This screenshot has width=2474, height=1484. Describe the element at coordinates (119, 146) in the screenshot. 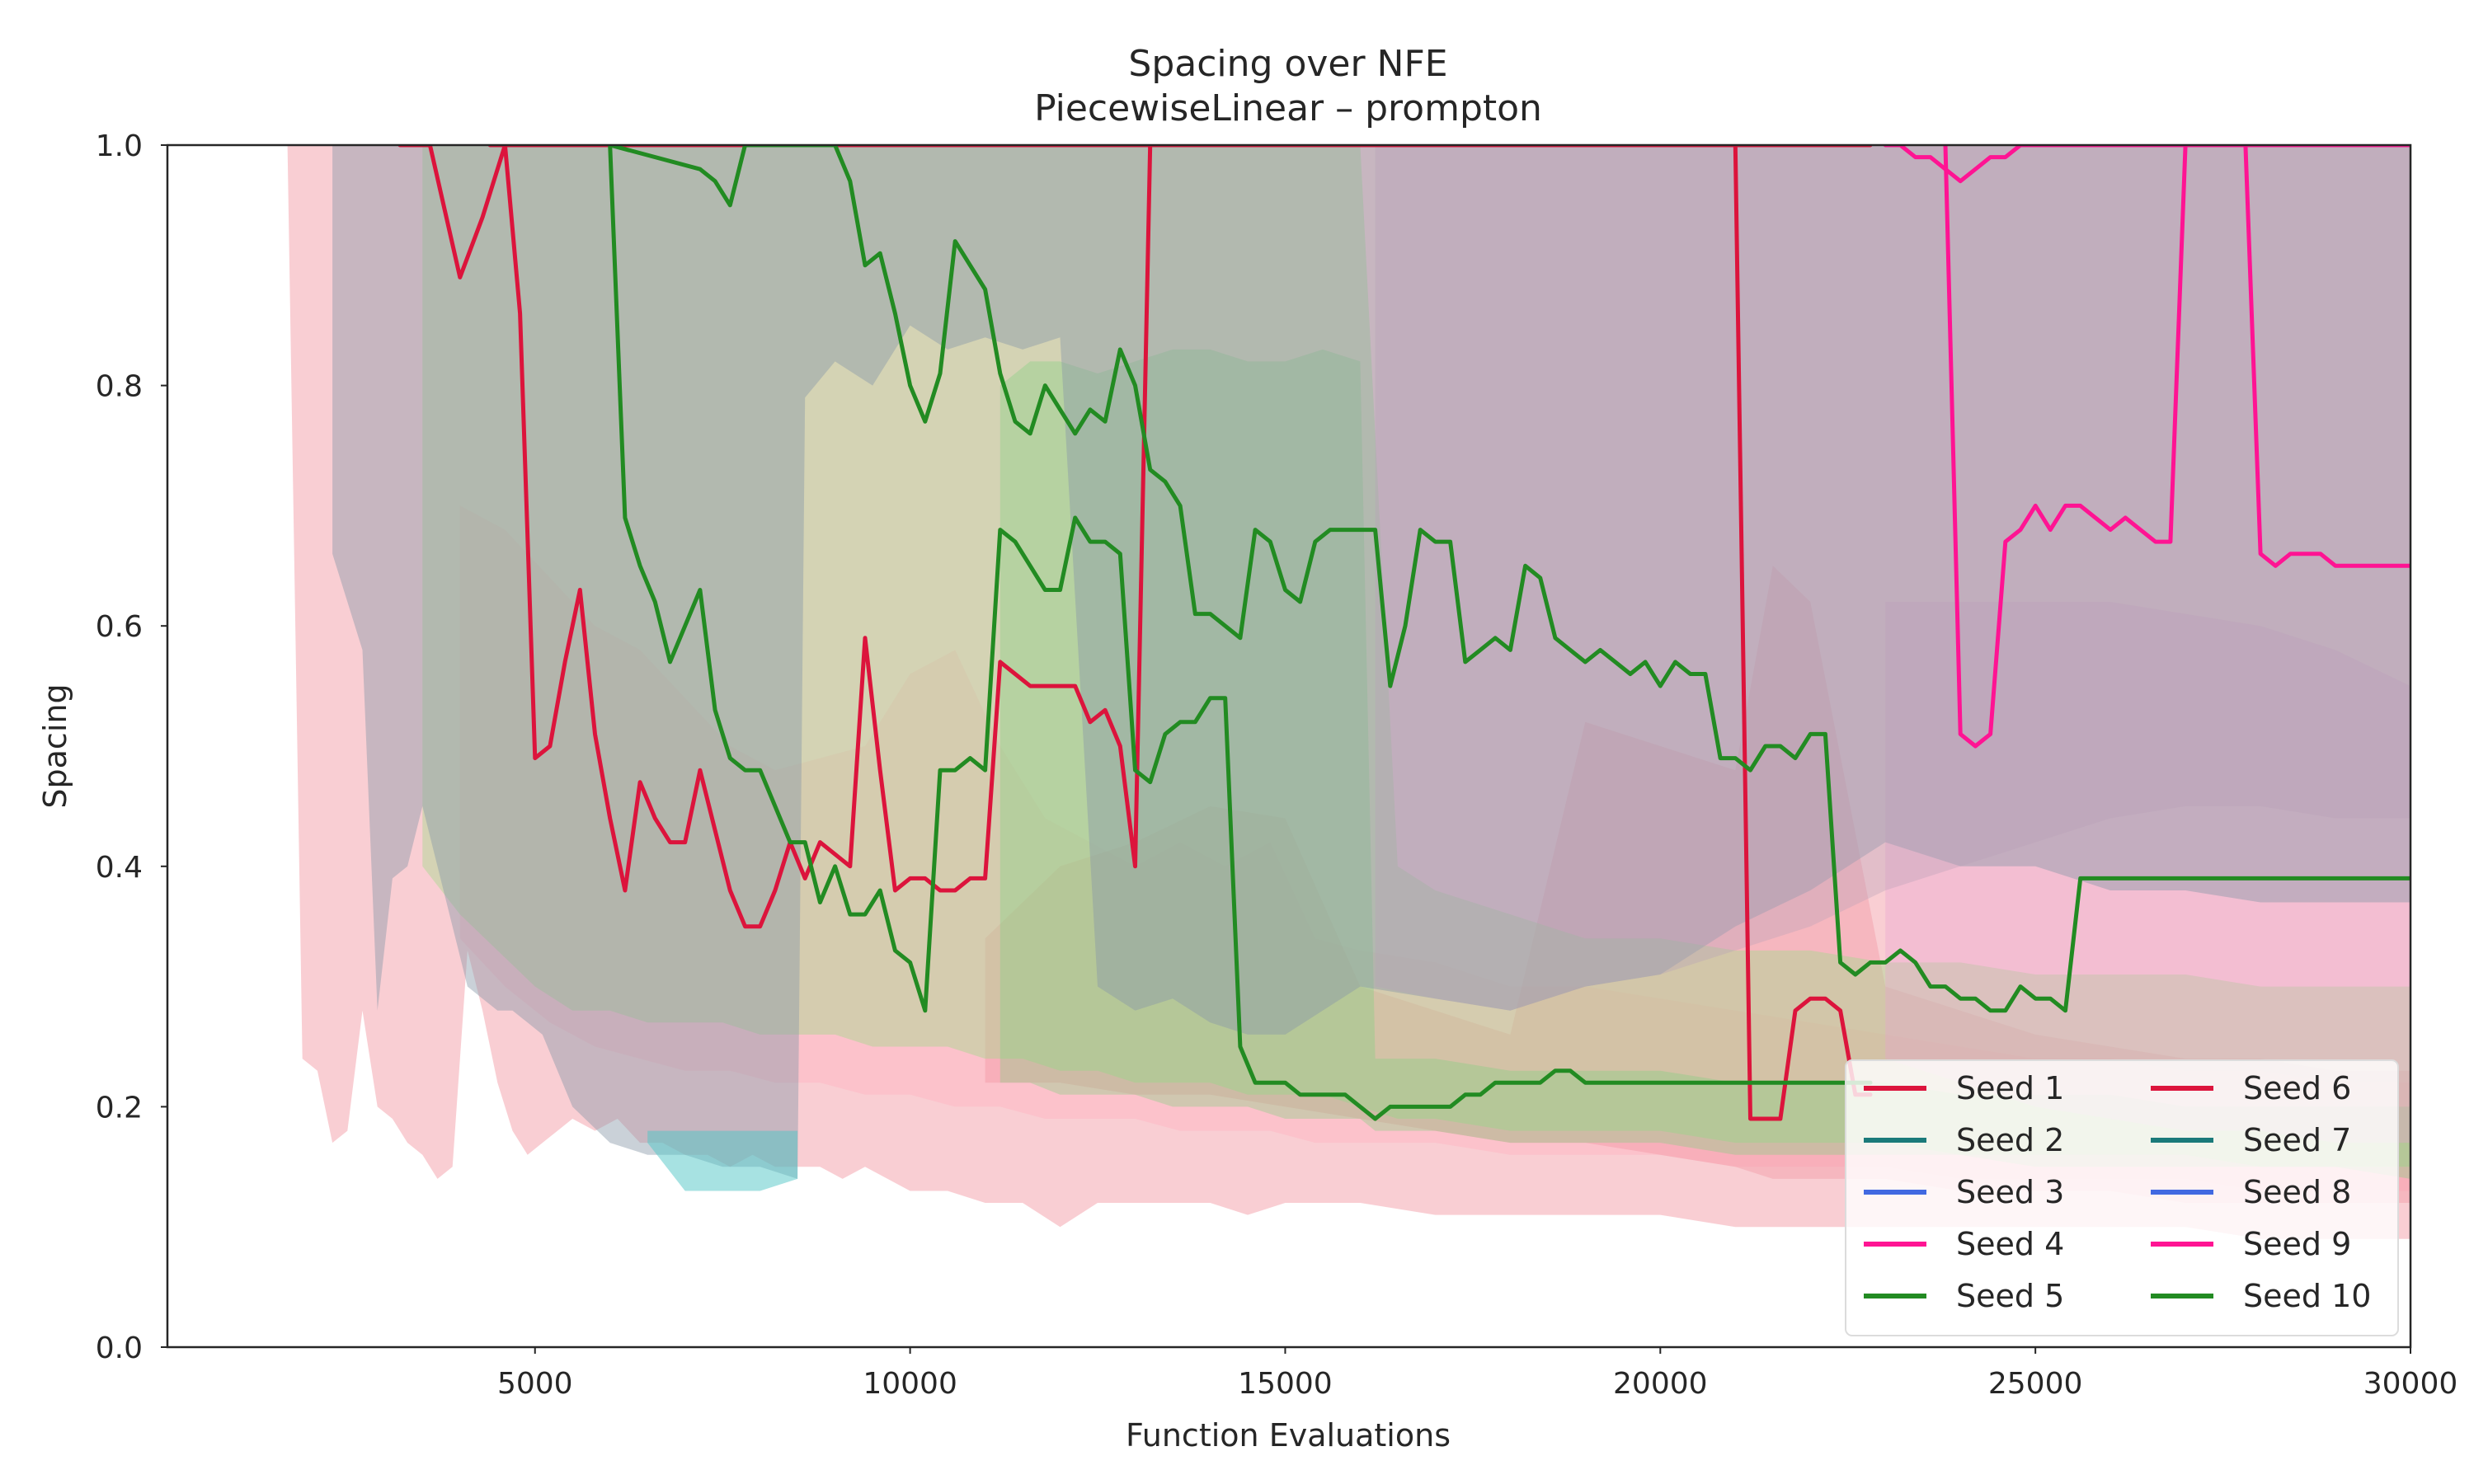

I see `y-tick-label: 1.0` at that location.